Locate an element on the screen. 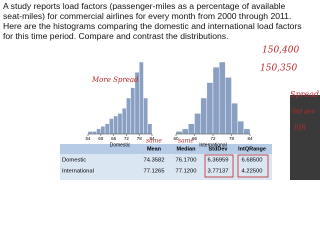 The height and width of the screenshot is (240, 320). table-header: Median is located at coordinates (187, 149).